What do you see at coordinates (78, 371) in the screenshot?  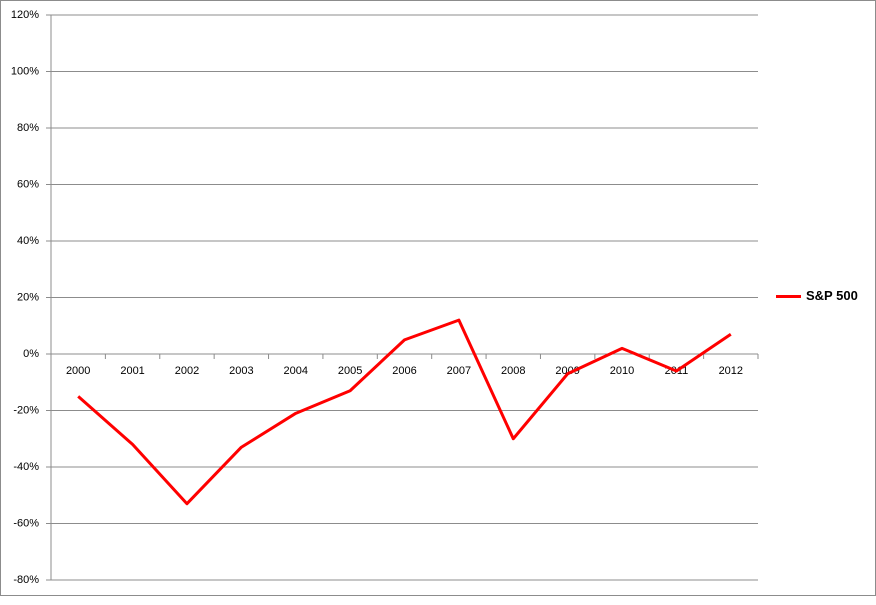 I see `x-tick-label: 2000` at bounding box center [78, 371].